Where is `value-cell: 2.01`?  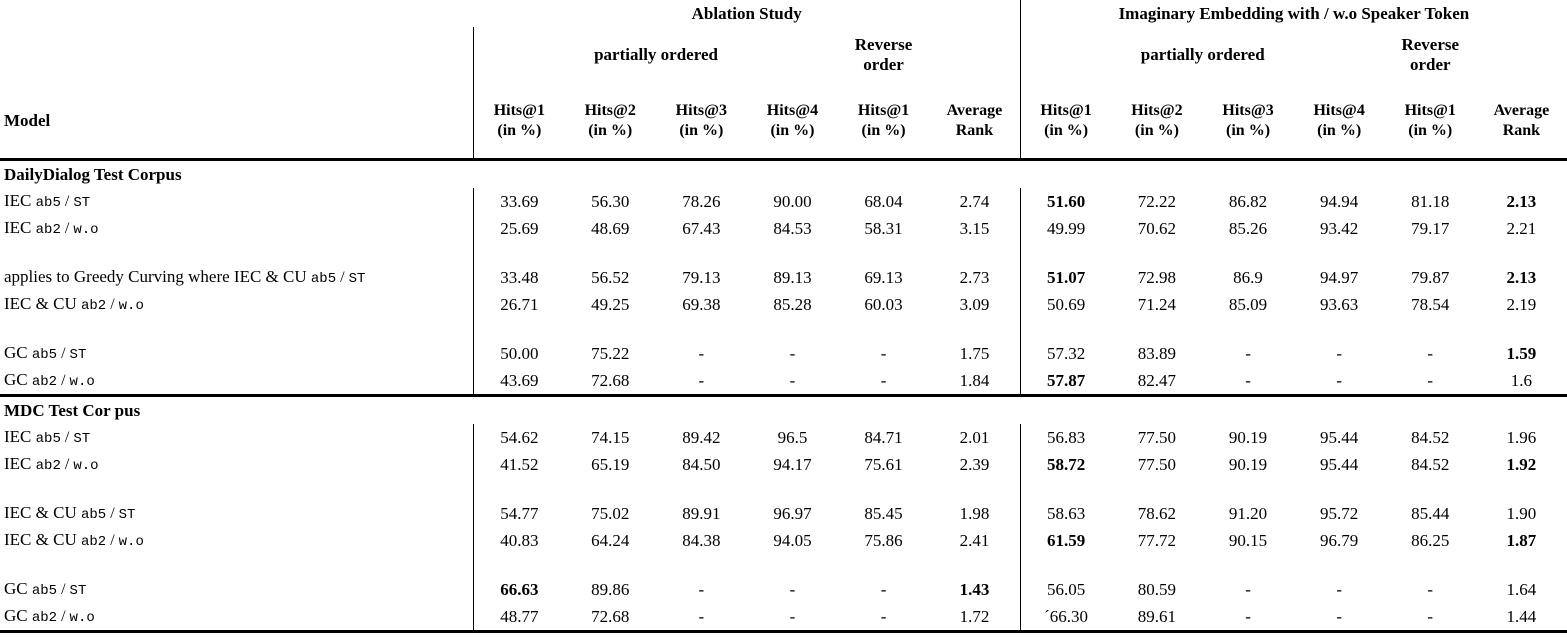
value-cell: 2.01 is located at coordinates (974, 437).